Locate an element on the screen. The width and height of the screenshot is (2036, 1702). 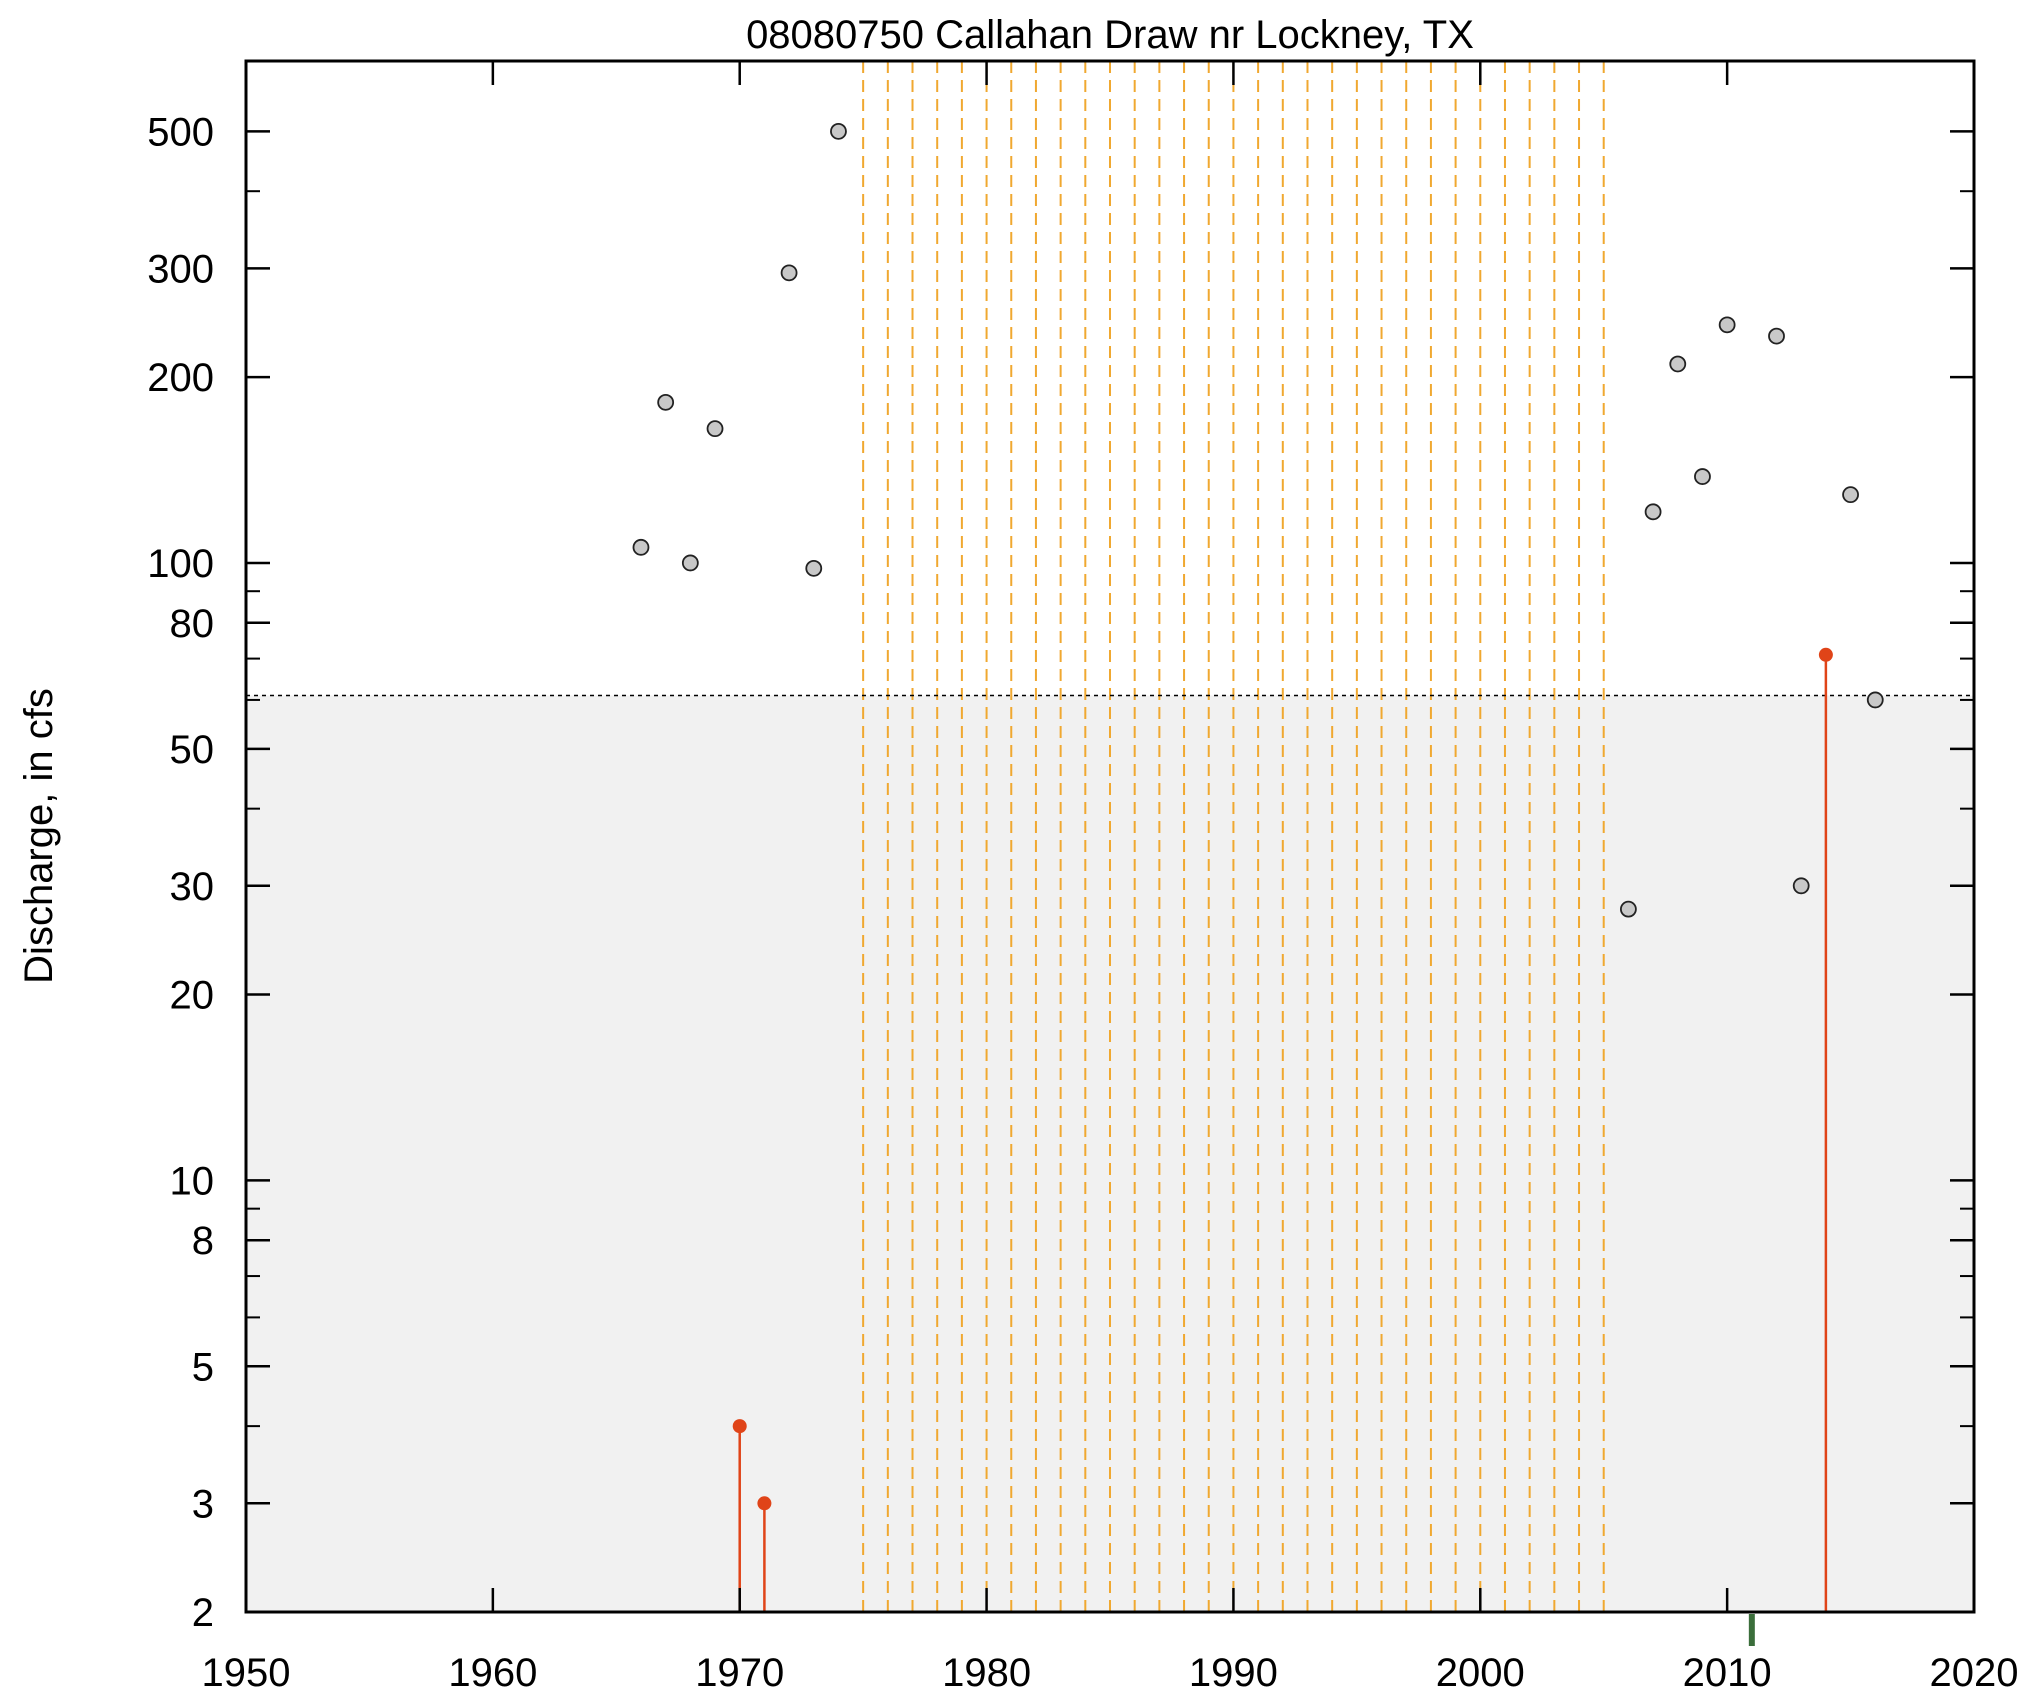
x-tick-label: 1990 is located at coordinates (1233, 1673).